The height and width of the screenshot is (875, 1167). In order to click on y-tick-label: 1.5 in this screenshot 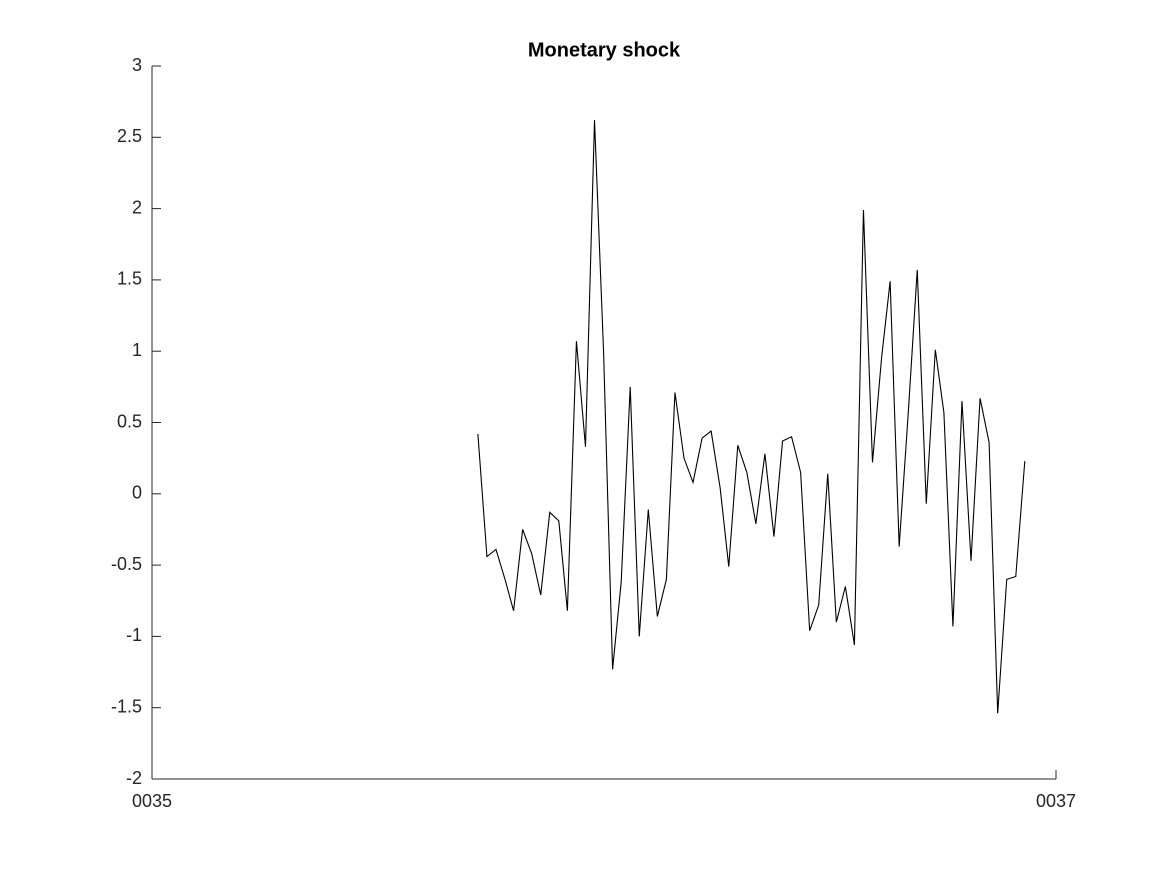, I will do `click(129, 279)`.